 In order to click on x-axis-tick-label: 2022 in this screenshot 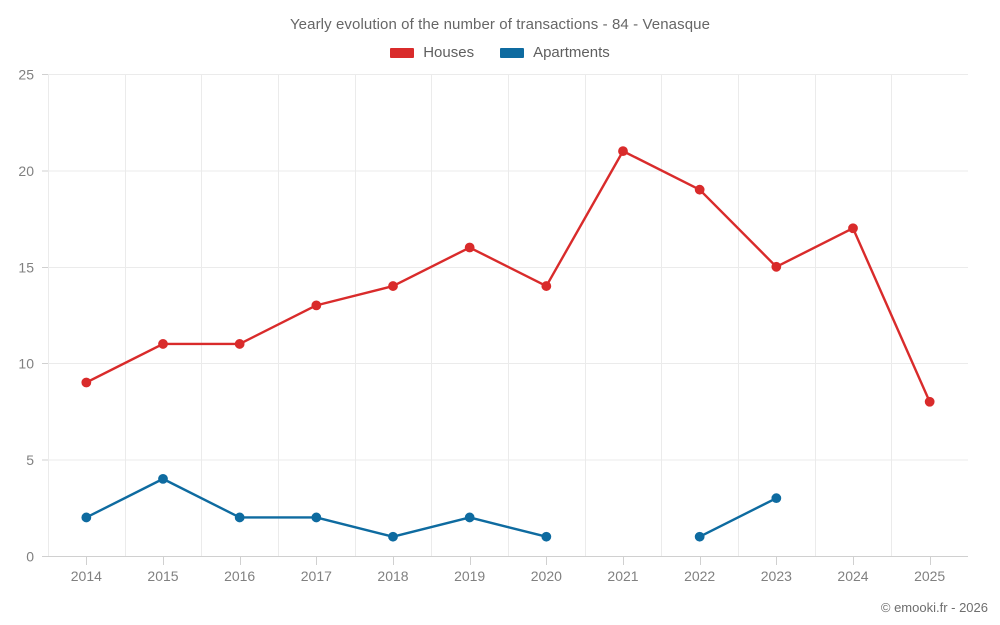, I will do `click(699, 576)`.